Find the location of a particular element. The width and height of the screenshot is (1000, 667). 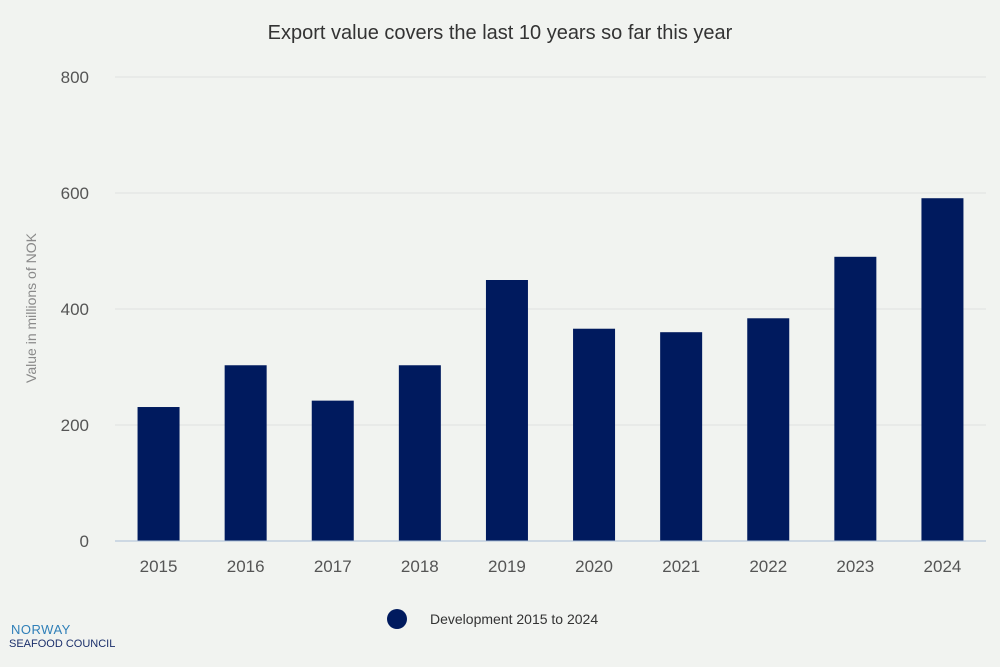

y-tick-label: 400 is located at coordinates (75, 309).